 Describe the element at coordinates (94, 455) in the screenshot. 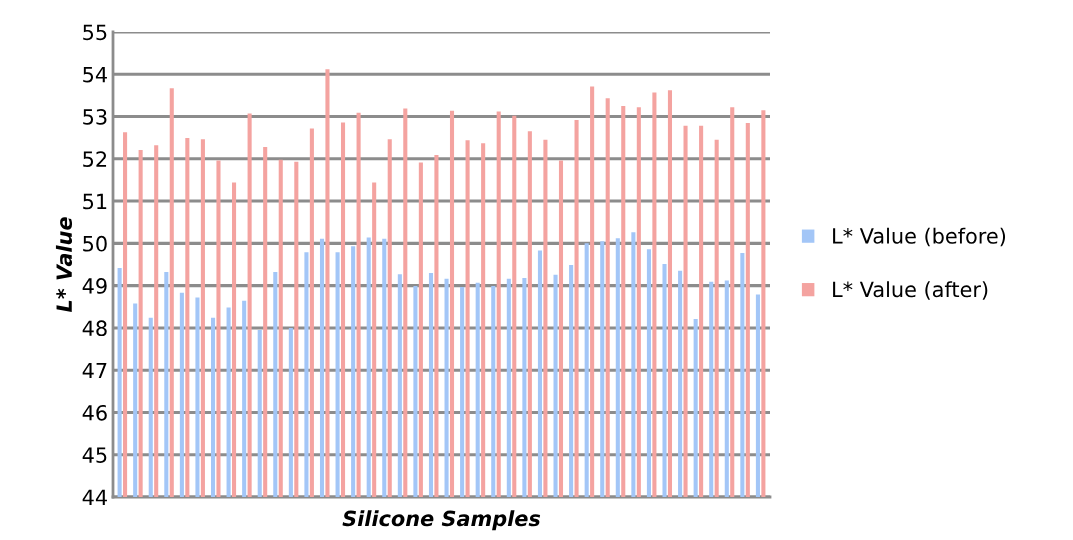

I see `y-tick-label: 45` at that location.